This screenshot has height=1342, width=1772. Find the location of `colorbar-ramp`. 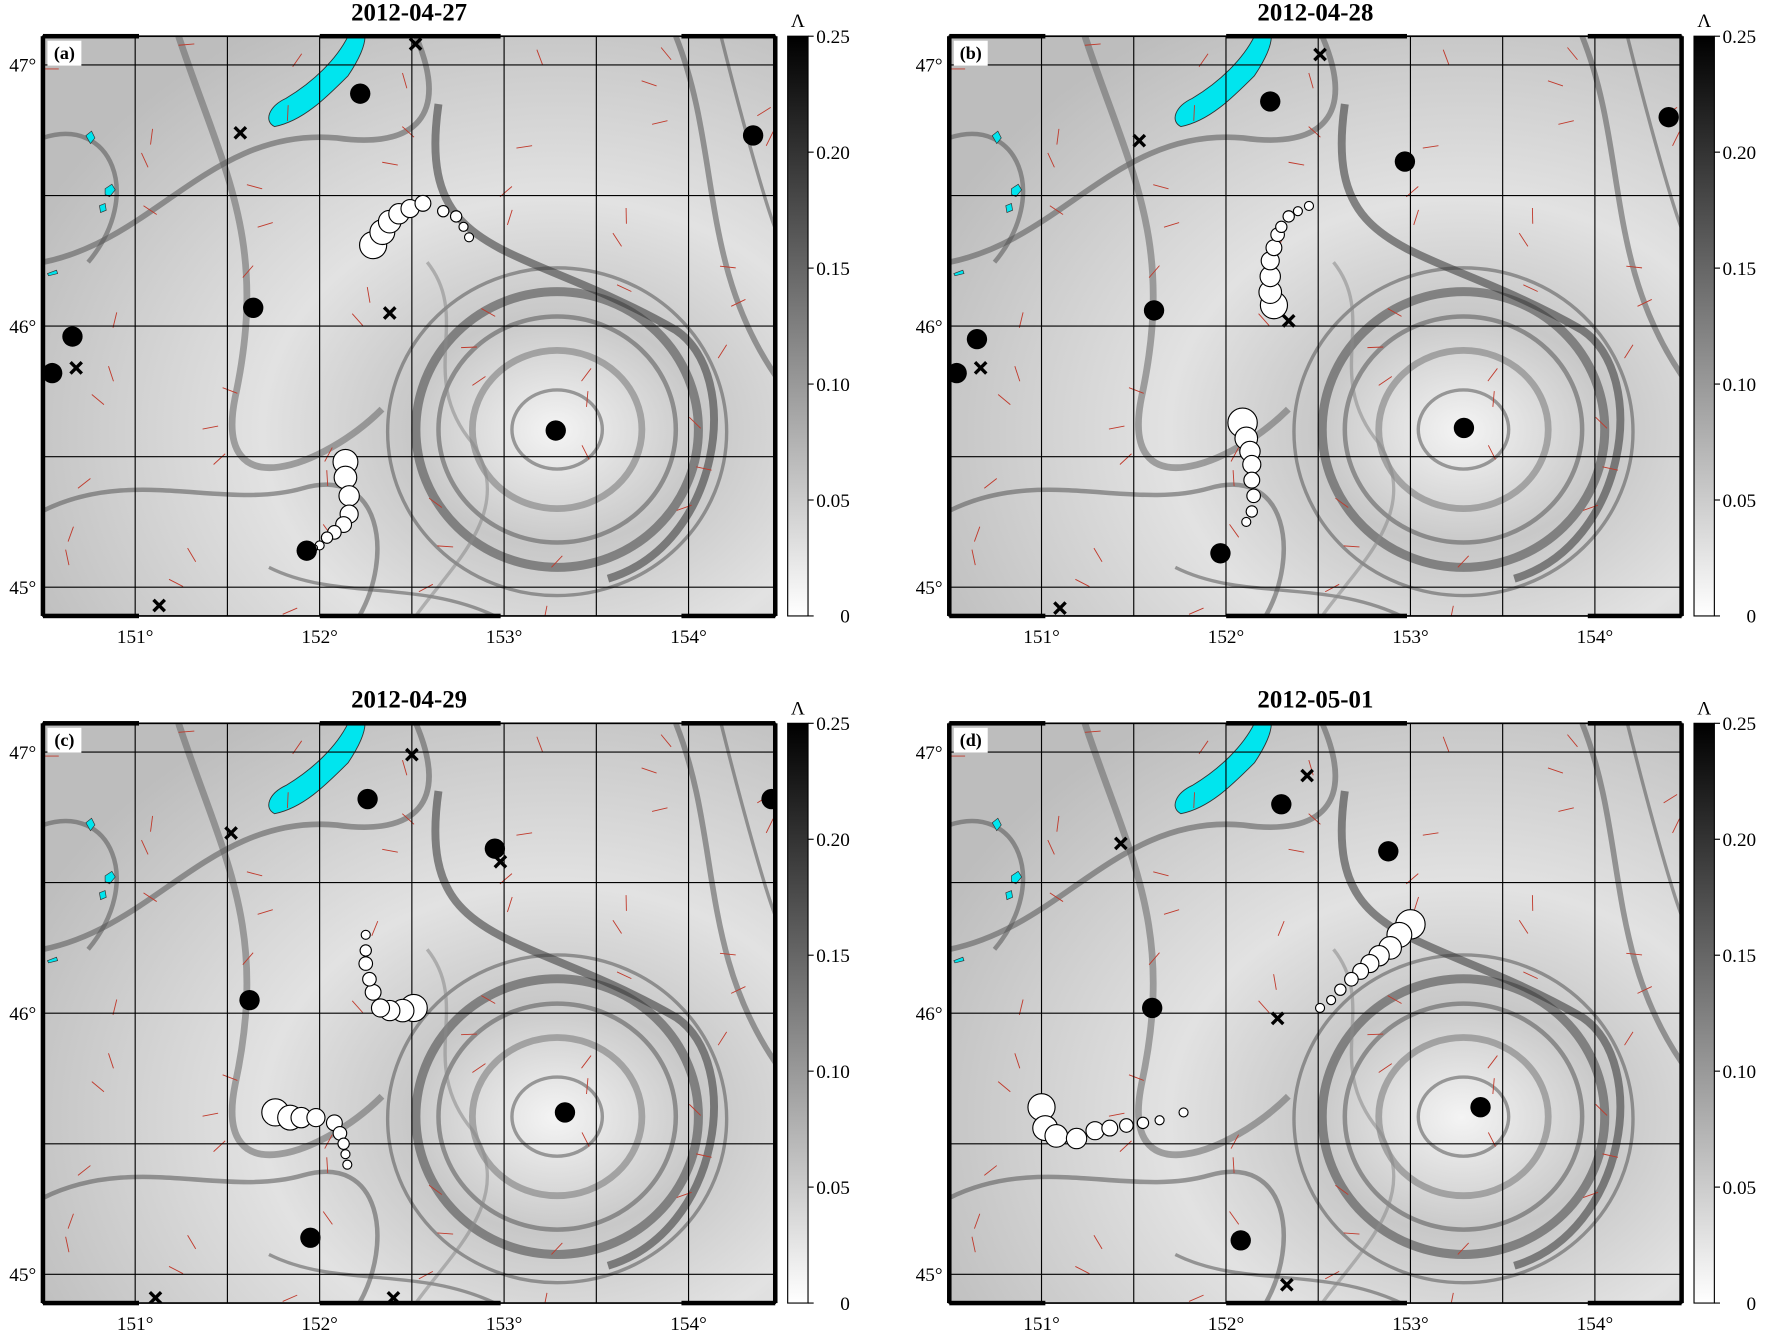

colorbar-ramp is located at coordinates (798, 1013).